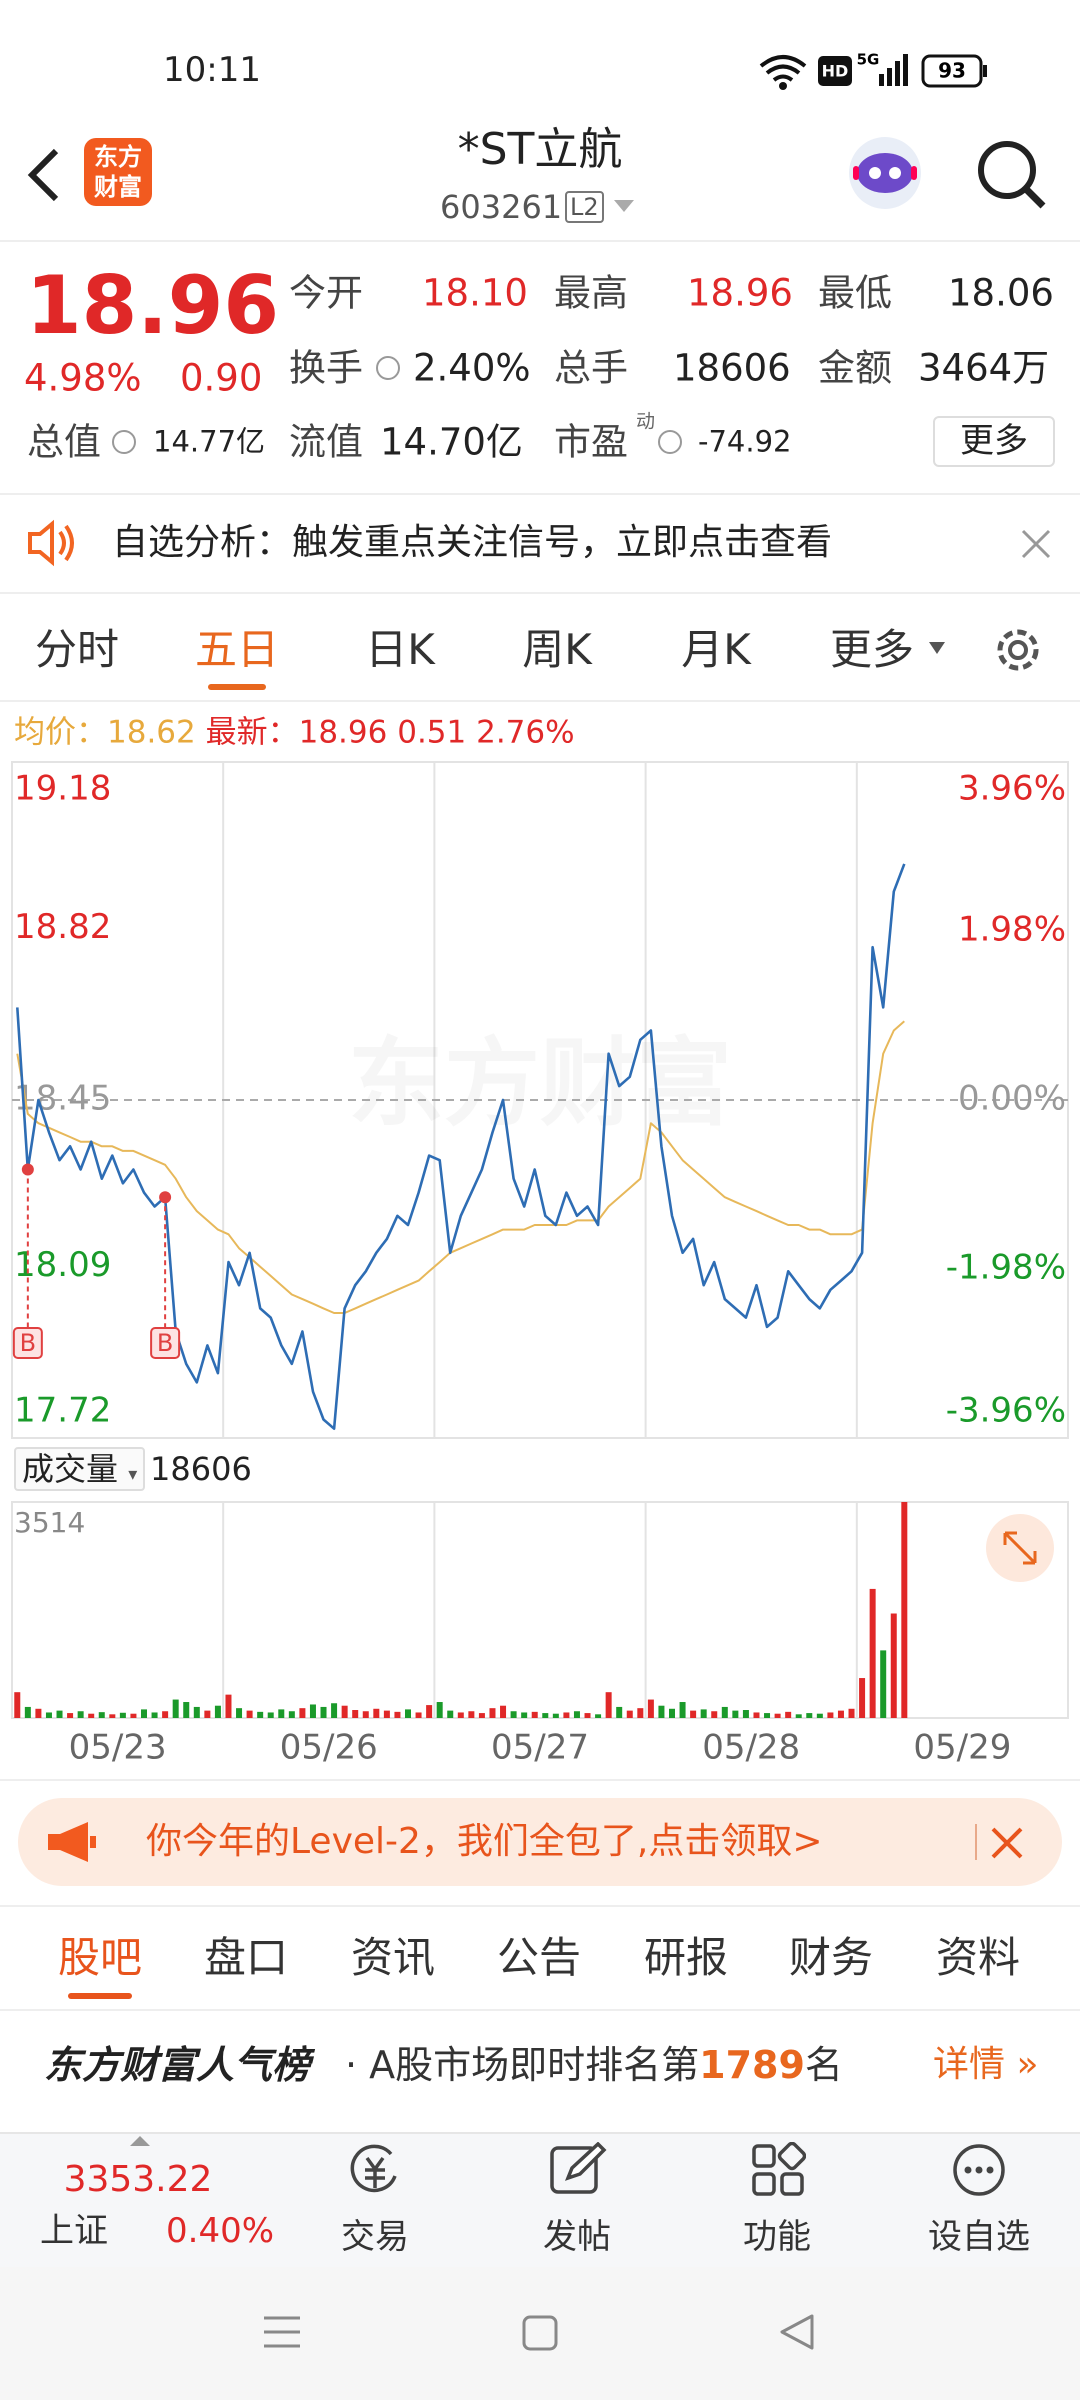 The height and width of the screenshot is (2400, 1080). I want to click on nav-item: 发帖, so click(577, 2237).